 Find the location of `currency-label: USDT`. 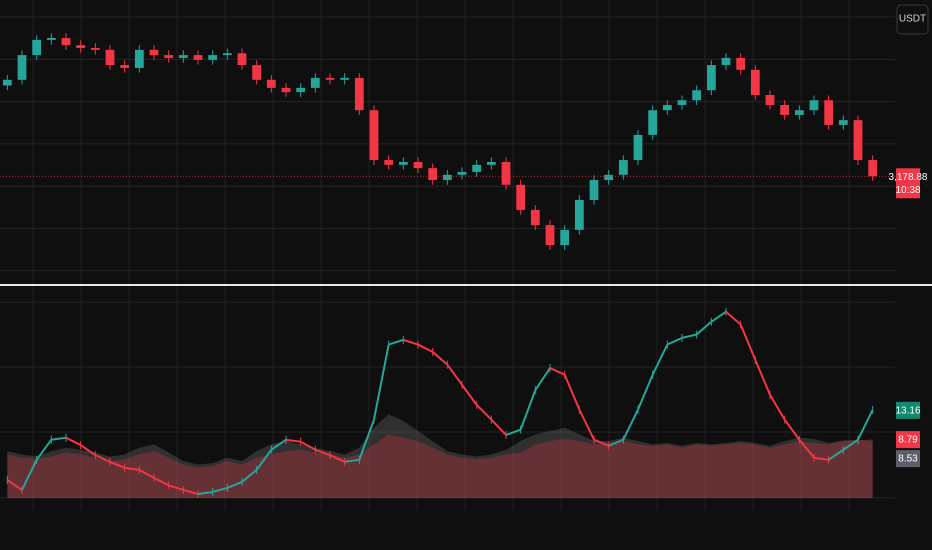

currency-label: USDT is located at coordinates (912, 19).